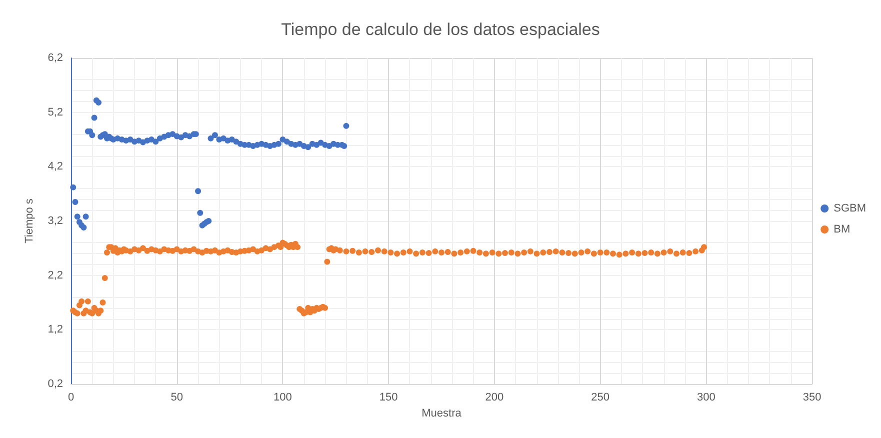 The image size is (881, 438). I want to click on y-tick-label: 4,2, so click(55, 166).